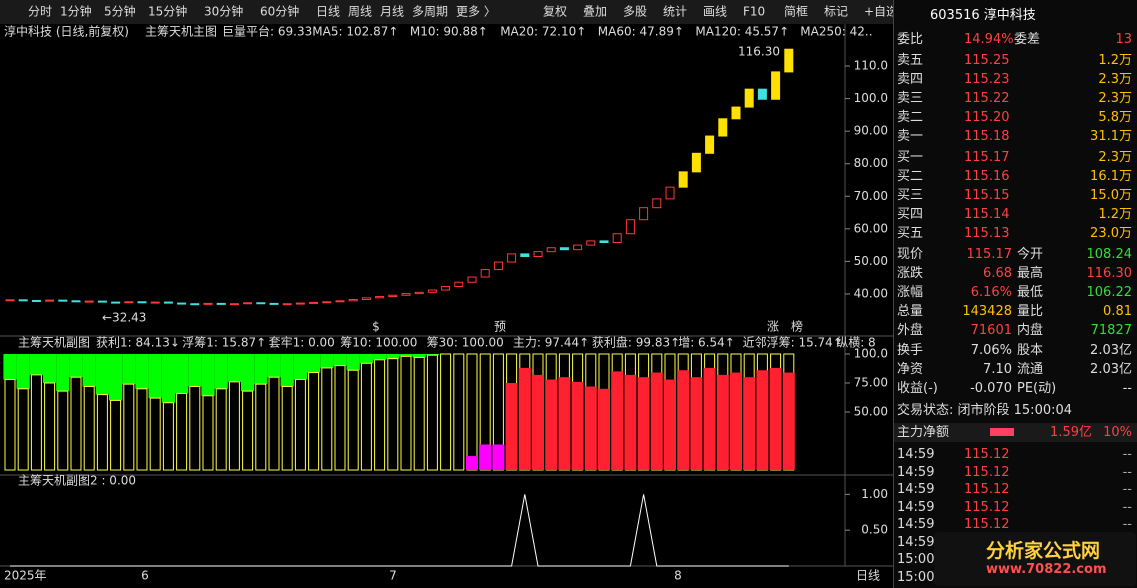 The height and width of the screenshot is (588, 1137). Describe the element at coordinates (987, 117) in the screenshot. I see `cell: 115.20` at that location.